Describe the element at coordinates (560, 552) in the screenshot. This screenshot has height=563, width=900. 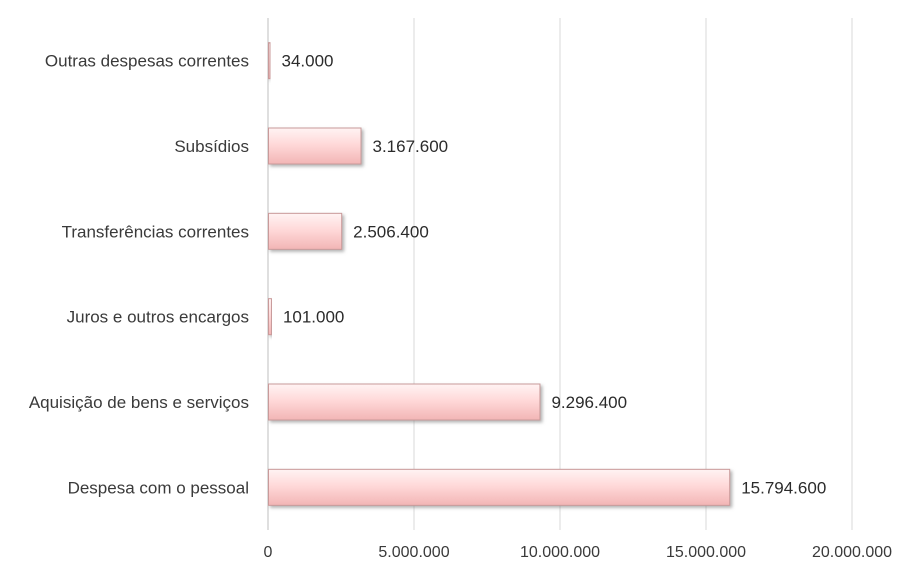
I see `x-tick-label: 10.000.000` at that location.